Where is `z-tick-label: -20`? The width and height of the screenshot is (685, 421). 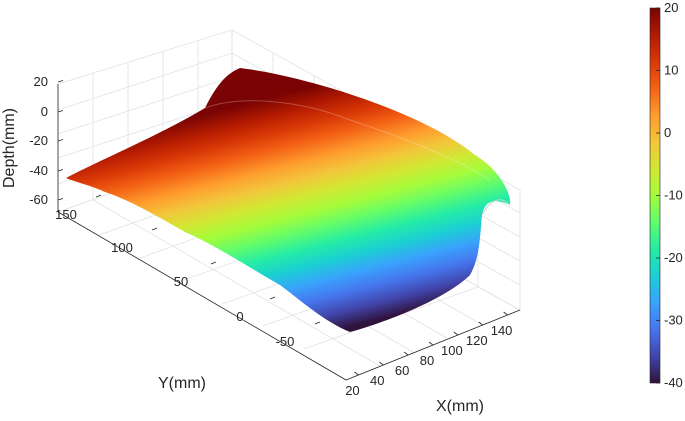 z-tick-label: -20 is located at coordinates (38, 140).